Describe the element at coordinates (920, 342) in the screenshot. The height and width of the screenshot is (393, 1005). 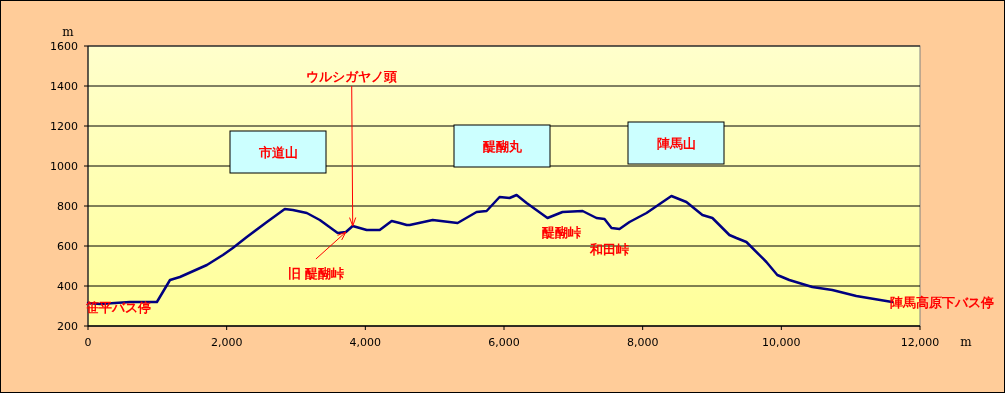
I see `x-tick-label: 12,000` at that location.